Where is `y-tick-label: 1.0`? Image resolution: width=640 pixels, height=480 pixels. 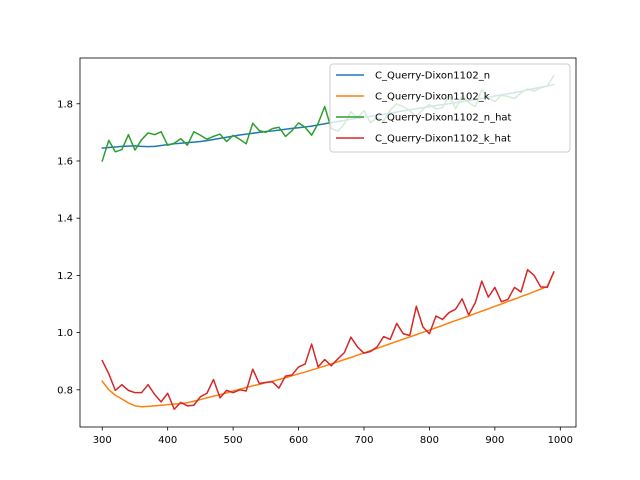 y-tick-label: 1.0 is located at coordinates (65, 333).